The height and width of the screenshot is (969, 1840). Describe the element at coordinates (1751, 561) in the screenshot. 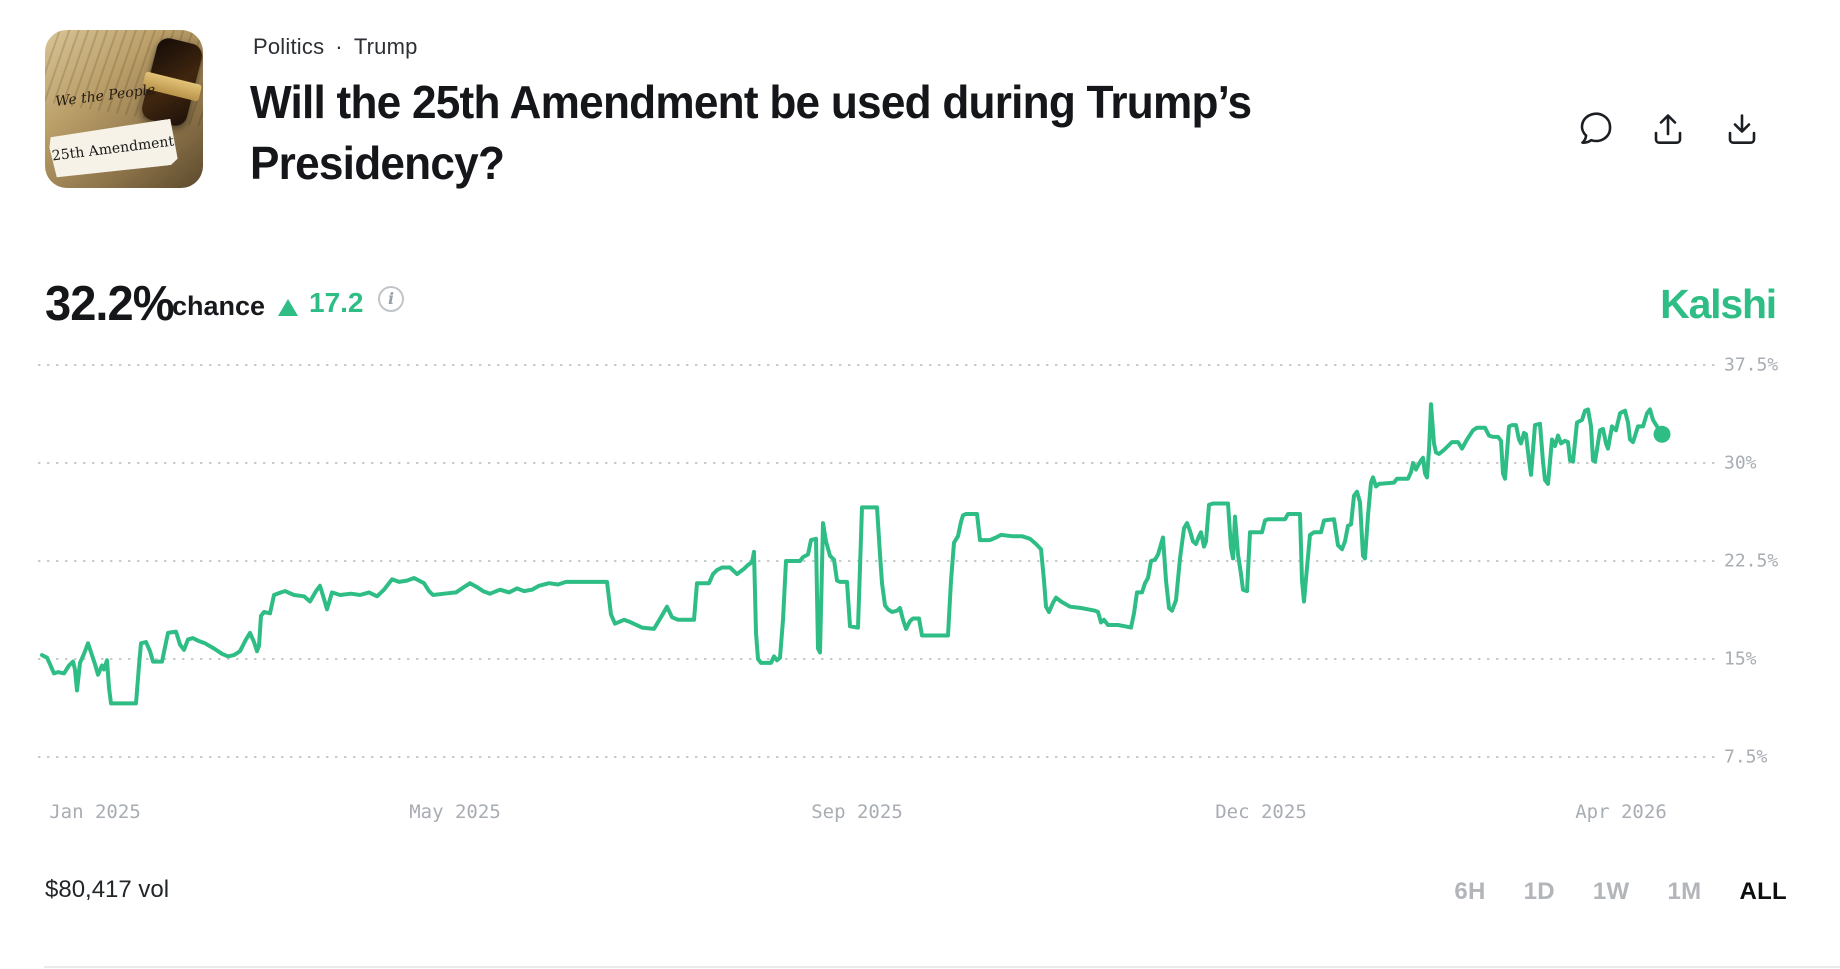

I see `y-axis-label: 22.5%` at that location.